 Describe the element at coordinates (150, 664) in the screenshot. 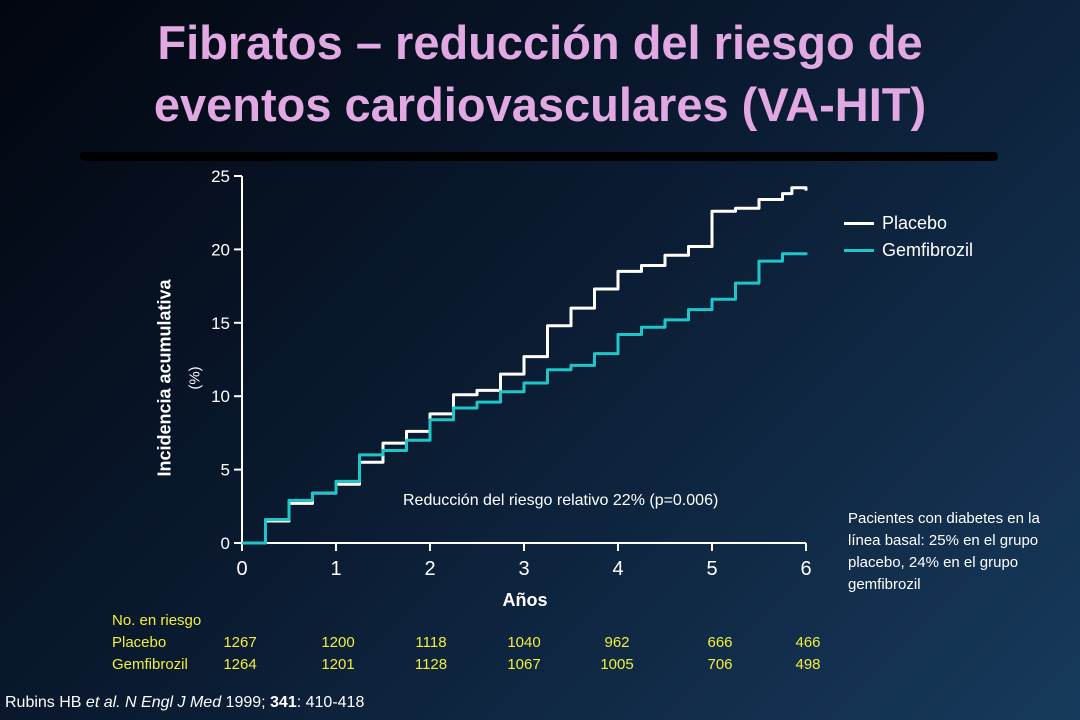

I see `at-risk-row-label: Gemfibrozil` at that location.